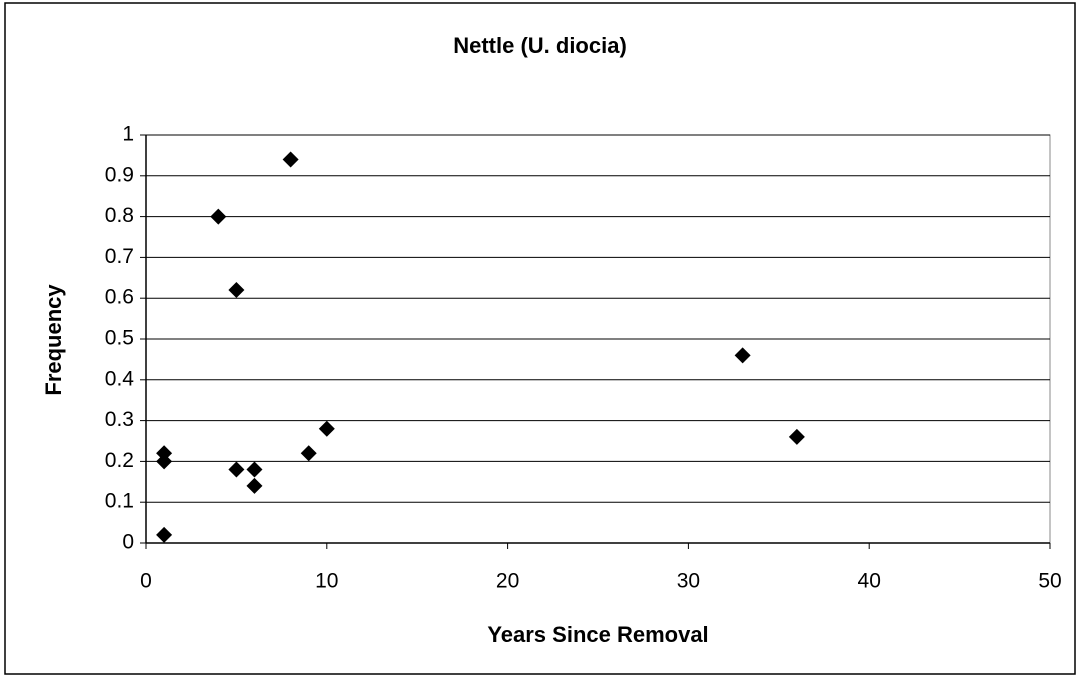 This screenshot has height=678, width=1081. Describe the element at coordinates (128, 134) in the screenshot. I see `y-tick-label: 1` at that location.